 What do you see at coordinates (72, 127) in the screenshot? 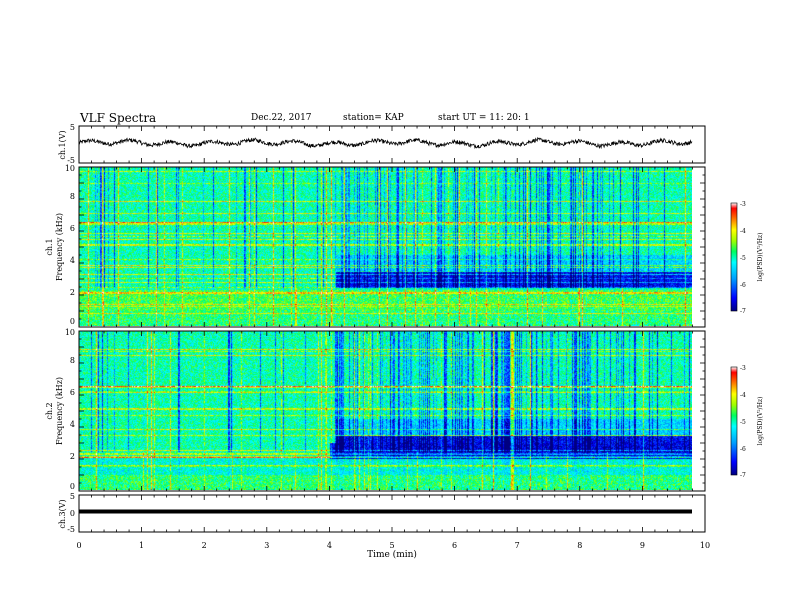
I see `ch1-ytick-5: 5` at bounding box center [72, 127].